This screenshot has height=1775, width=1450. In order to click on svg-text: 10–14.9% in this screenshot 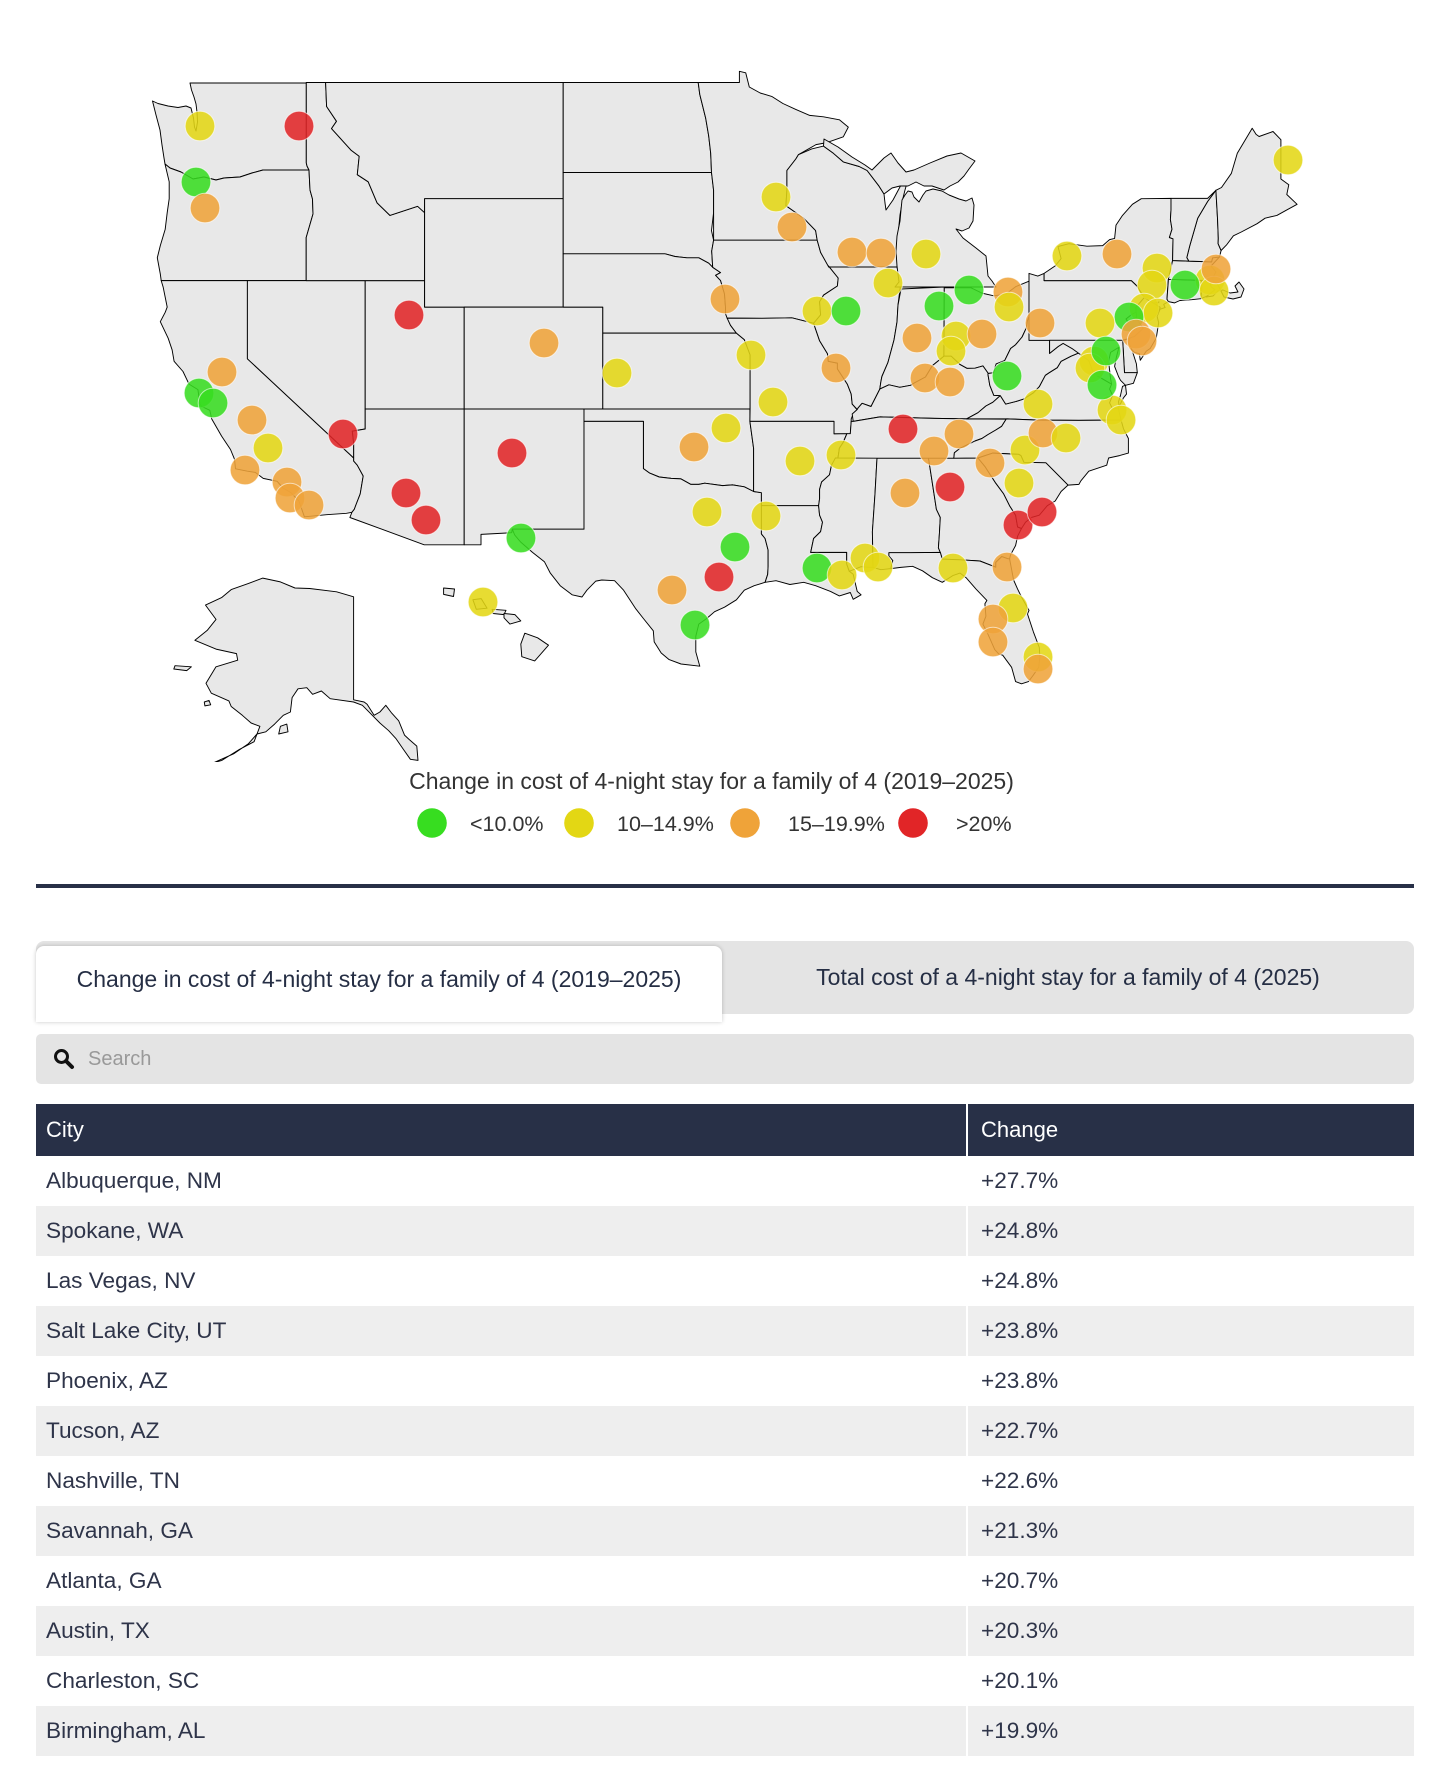, I will do `click(665, 824)`.